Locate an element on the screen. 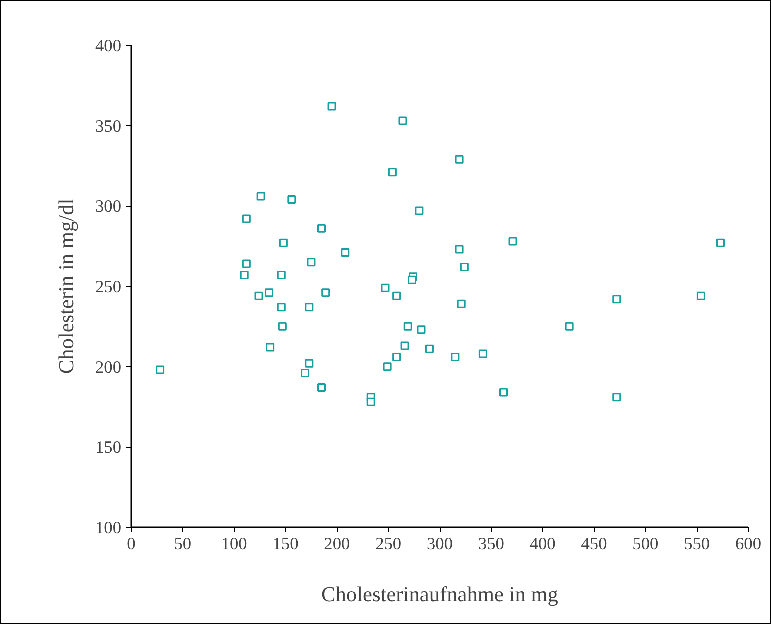  x-tick-label: 250 is located at coordinates (389, 544).